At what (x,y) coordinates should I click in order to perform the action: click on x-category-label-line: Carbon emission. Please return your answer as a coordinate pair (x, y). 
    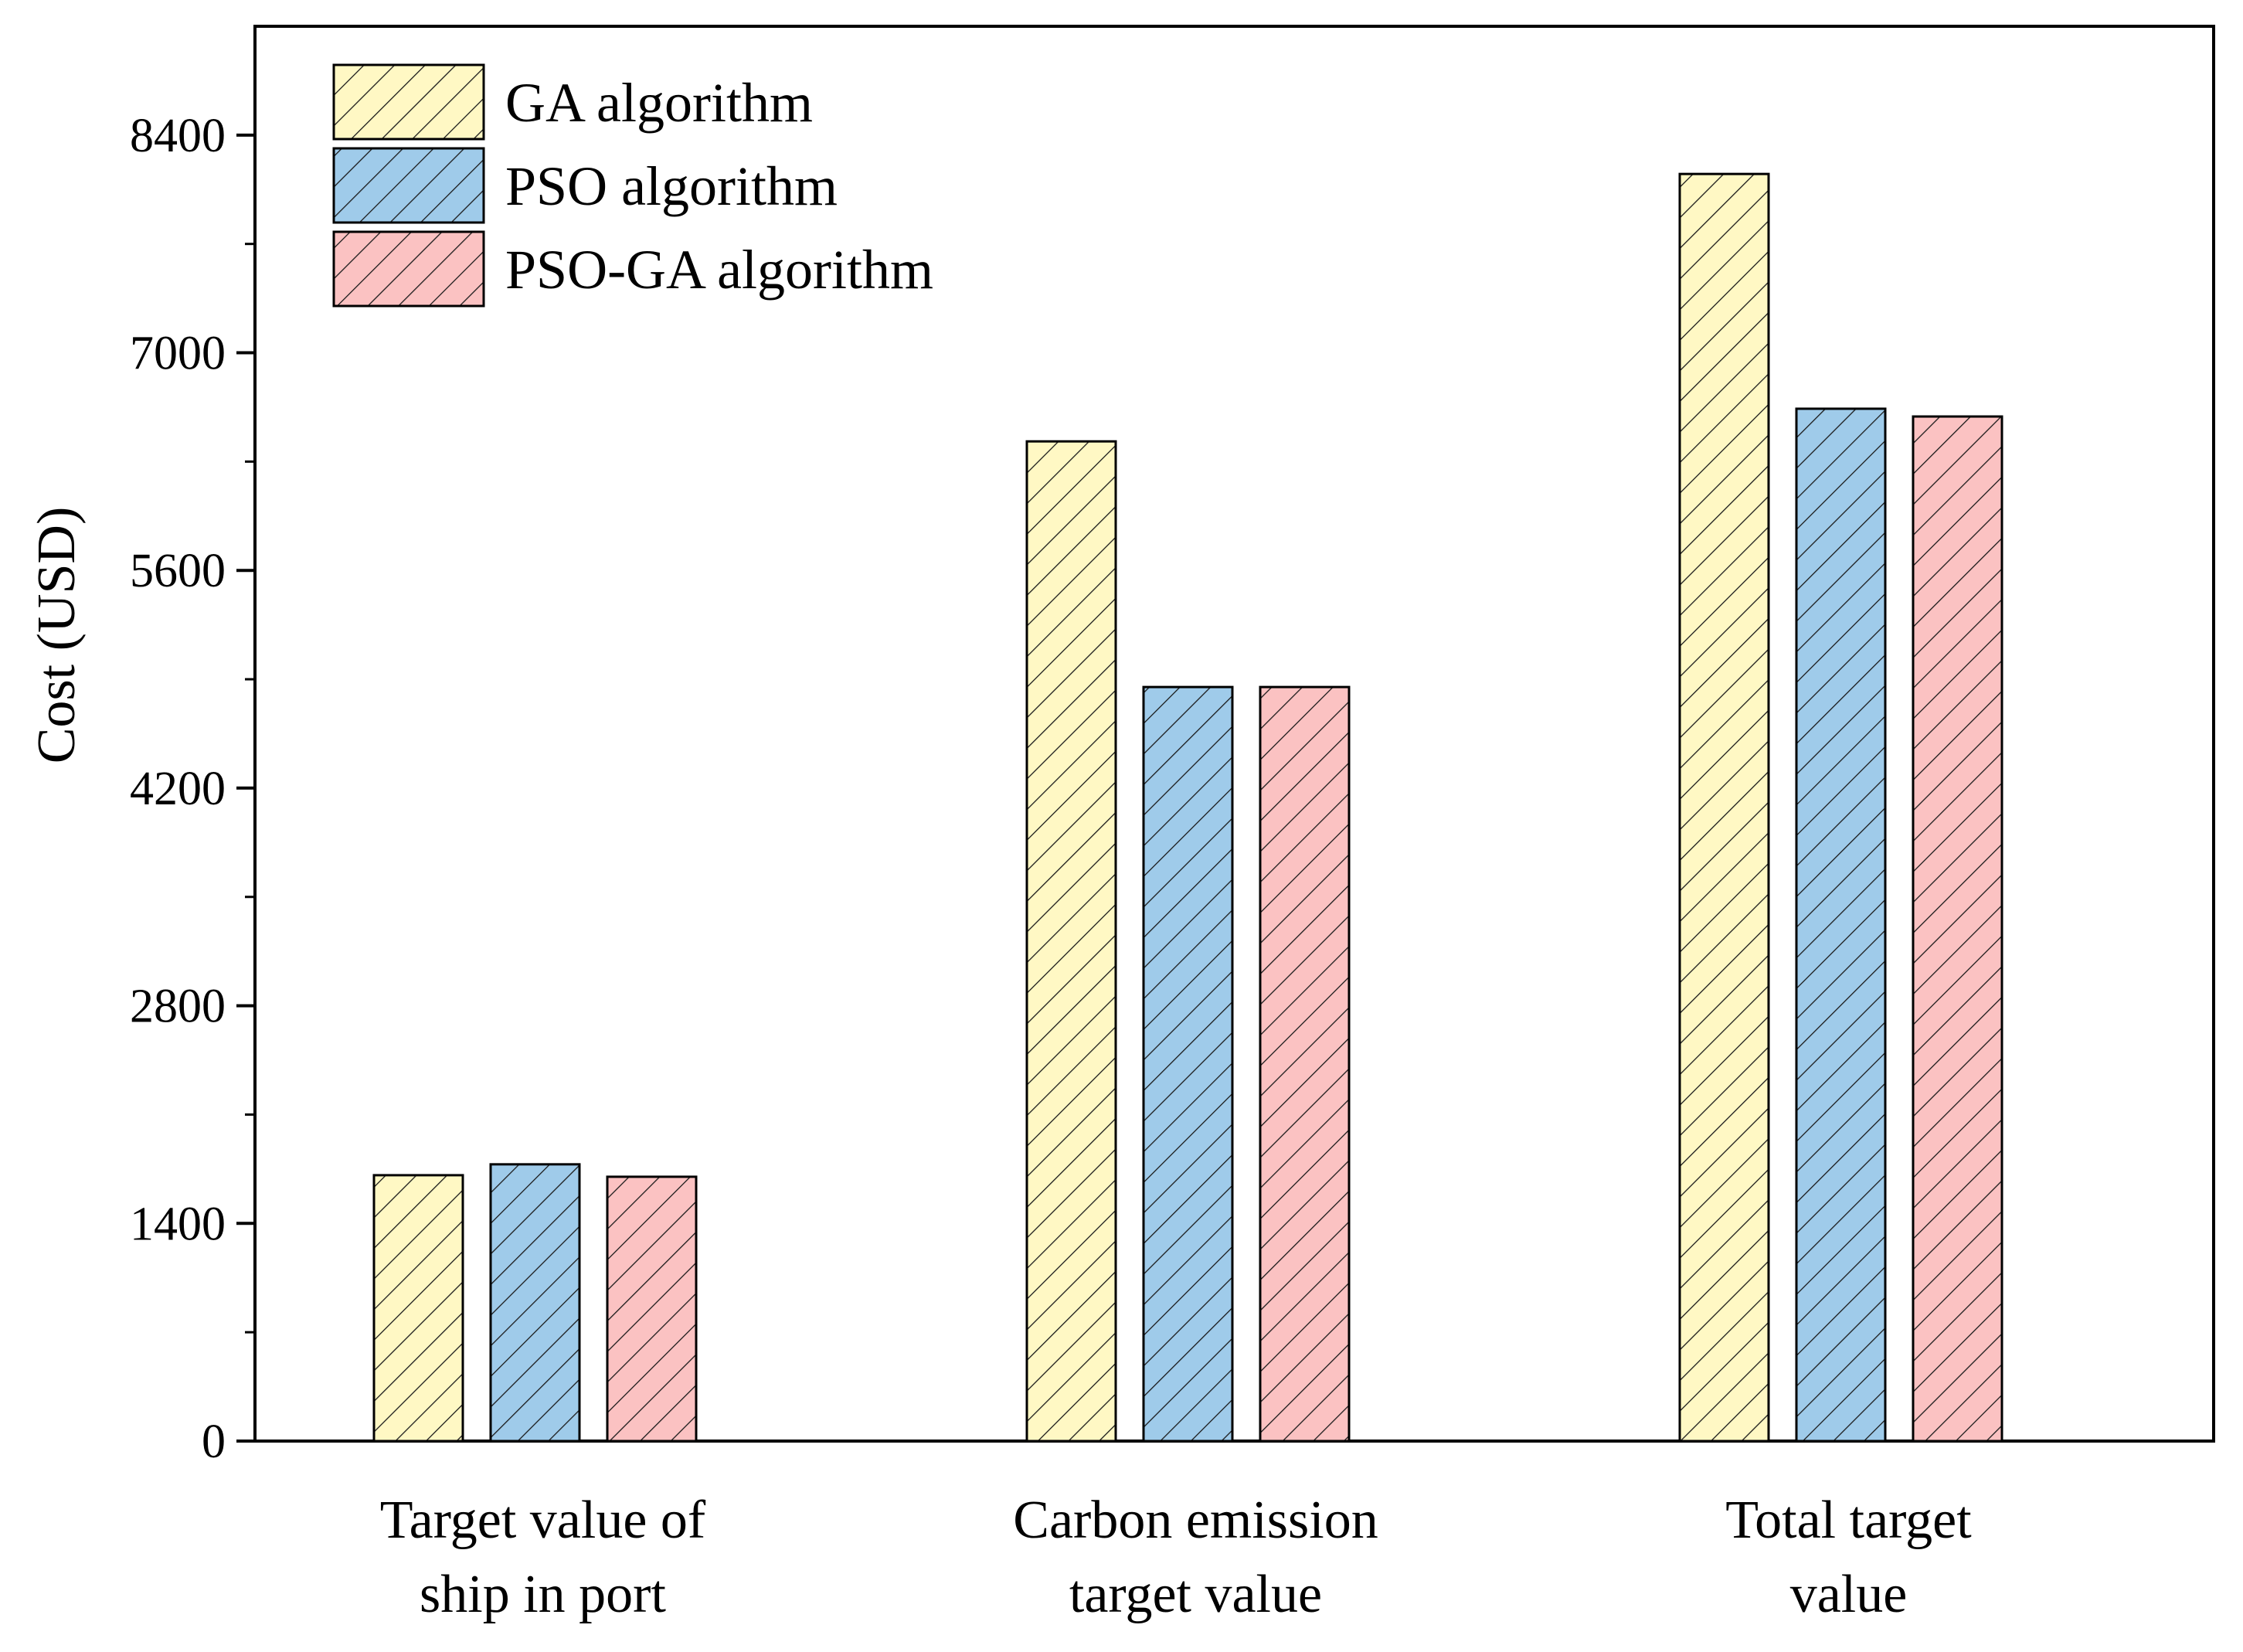
    Looking at the image, I should click on (1195, 1520).